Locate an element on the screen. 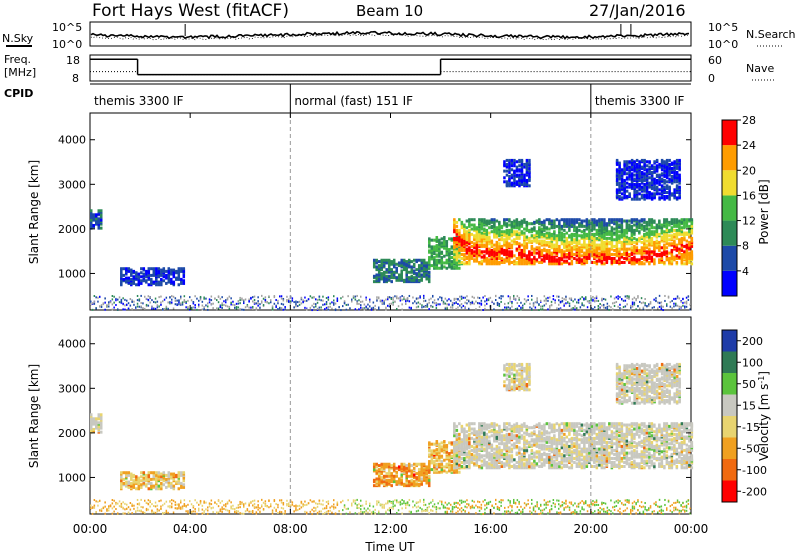 Image resolution: width=800 pixels, height=558 pixels. freq-tick-top: 18 is located at coordinates (73, 60).